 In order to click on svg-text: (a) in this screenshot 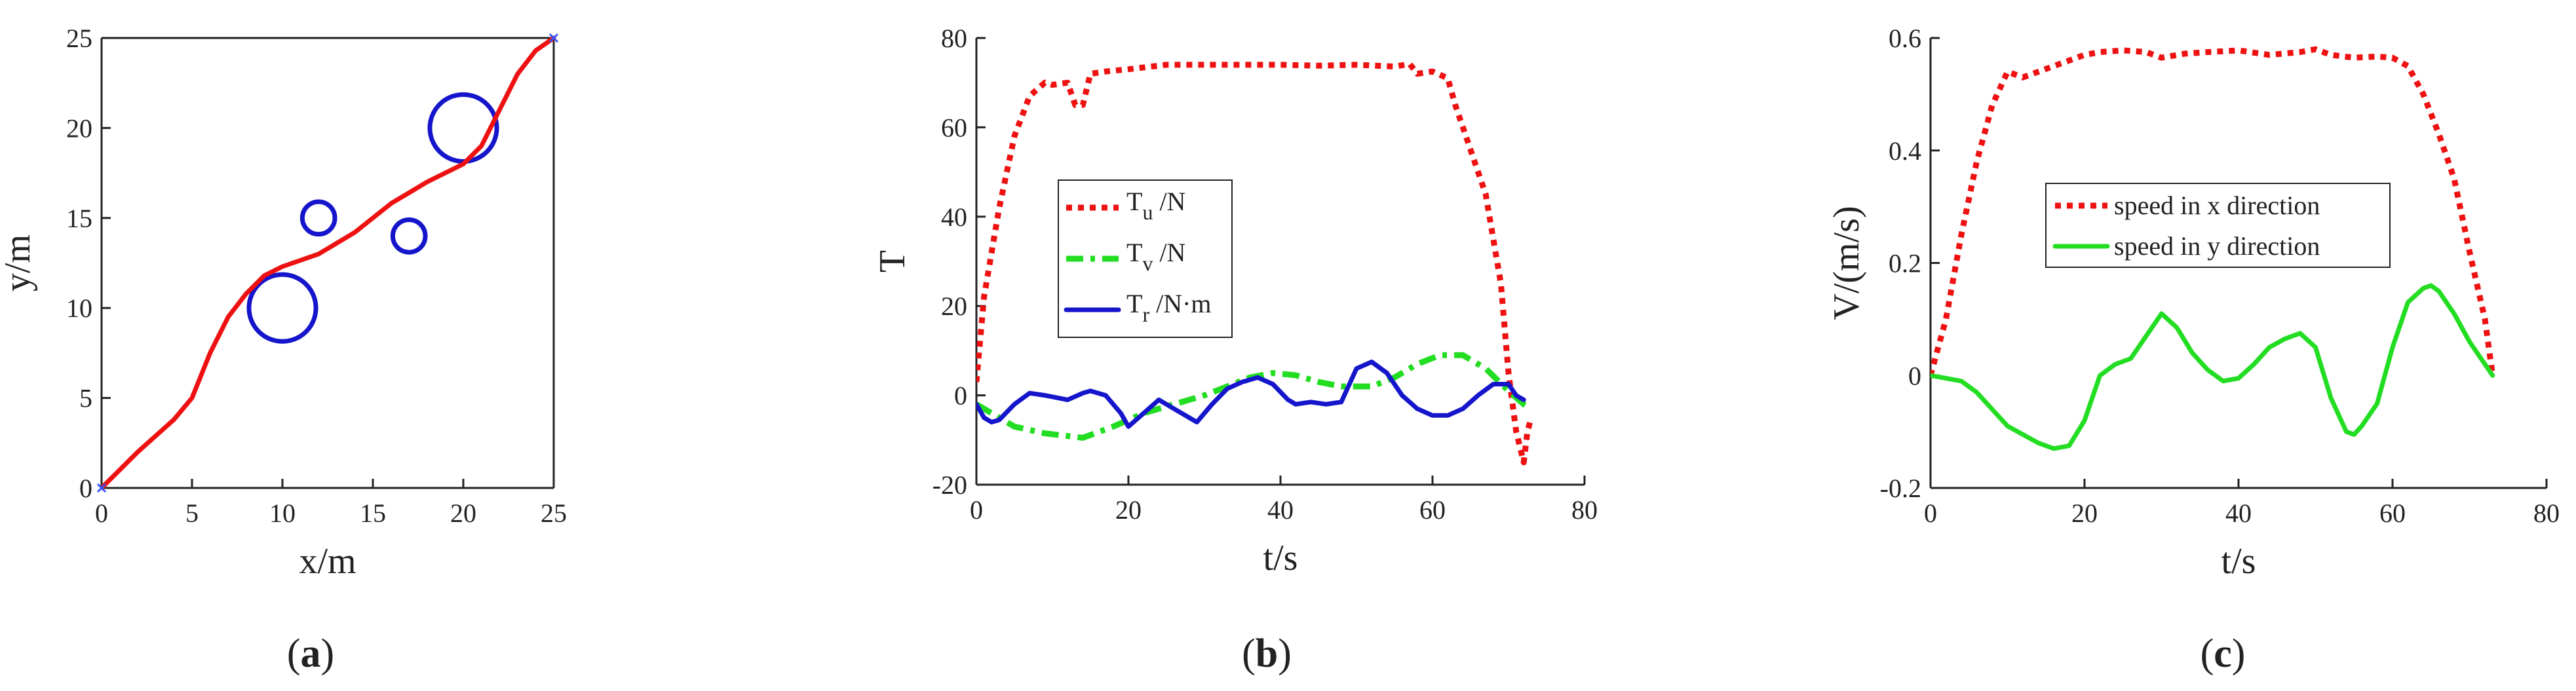, I will do `click(310, 653)`.